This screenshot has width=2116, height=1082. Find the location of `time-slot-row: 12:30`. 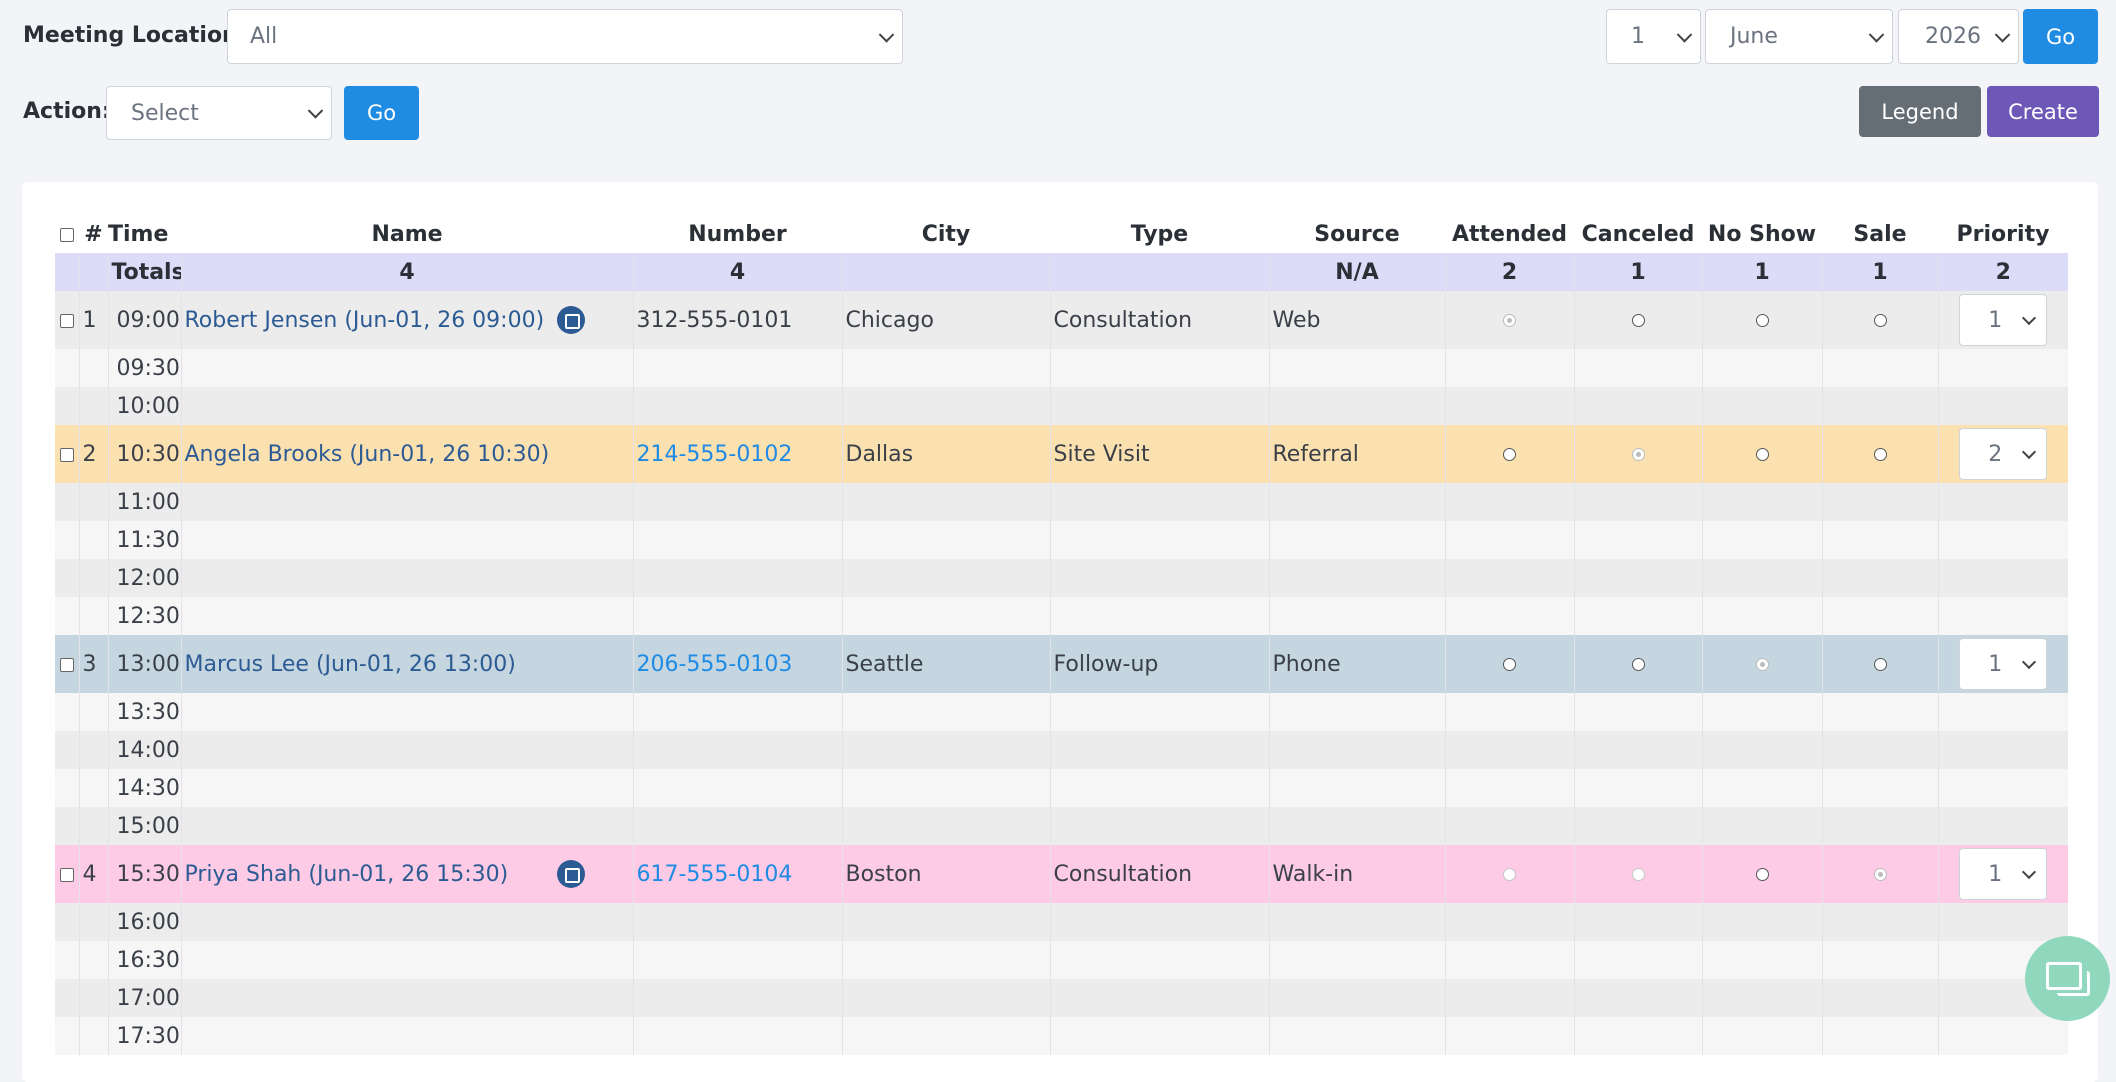

time-slot-row: 12:30 is located at coordinates (1061, 616).